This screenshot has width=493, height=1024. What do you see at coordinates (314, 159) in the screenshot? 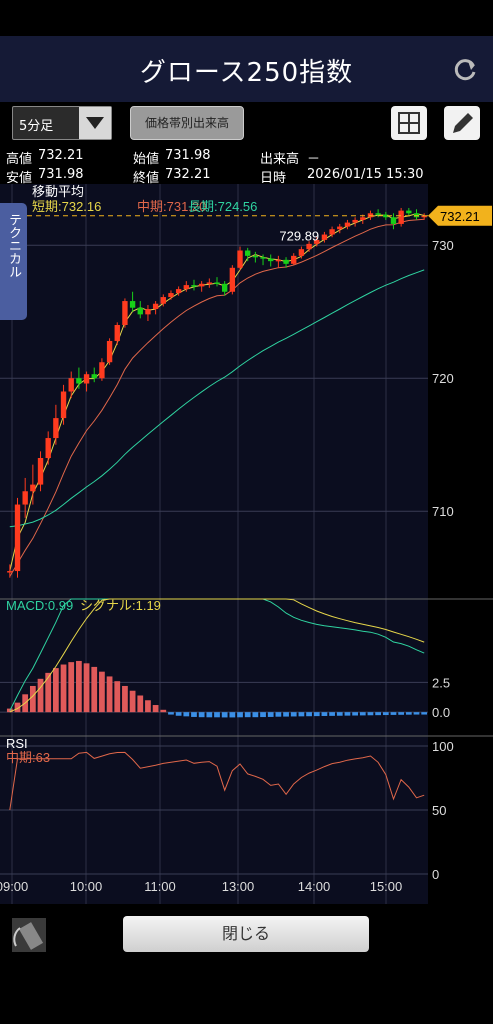
I see `volume-value: －` at bounding box center [314, 159].